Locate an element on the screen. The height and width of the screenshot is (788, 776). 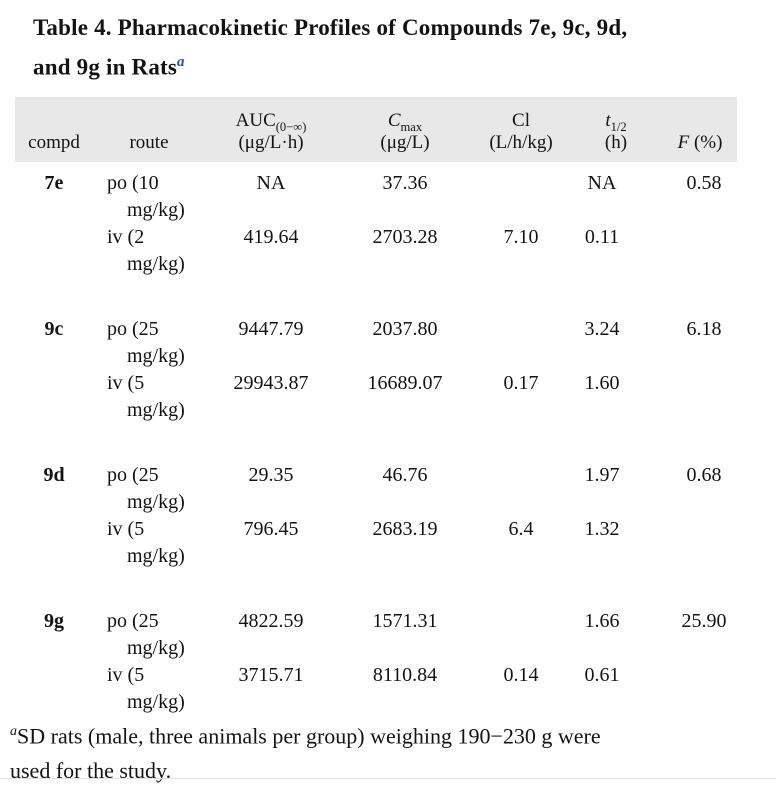
cl-value: 0.14 is located at coordinates (521, 675).